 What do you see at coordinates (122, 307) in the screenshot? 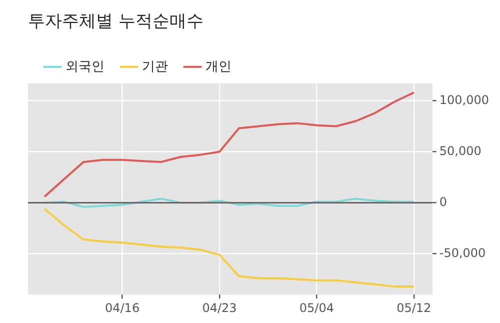
I see `x-tick-label: 04/16` at bounding box center [122, 307].